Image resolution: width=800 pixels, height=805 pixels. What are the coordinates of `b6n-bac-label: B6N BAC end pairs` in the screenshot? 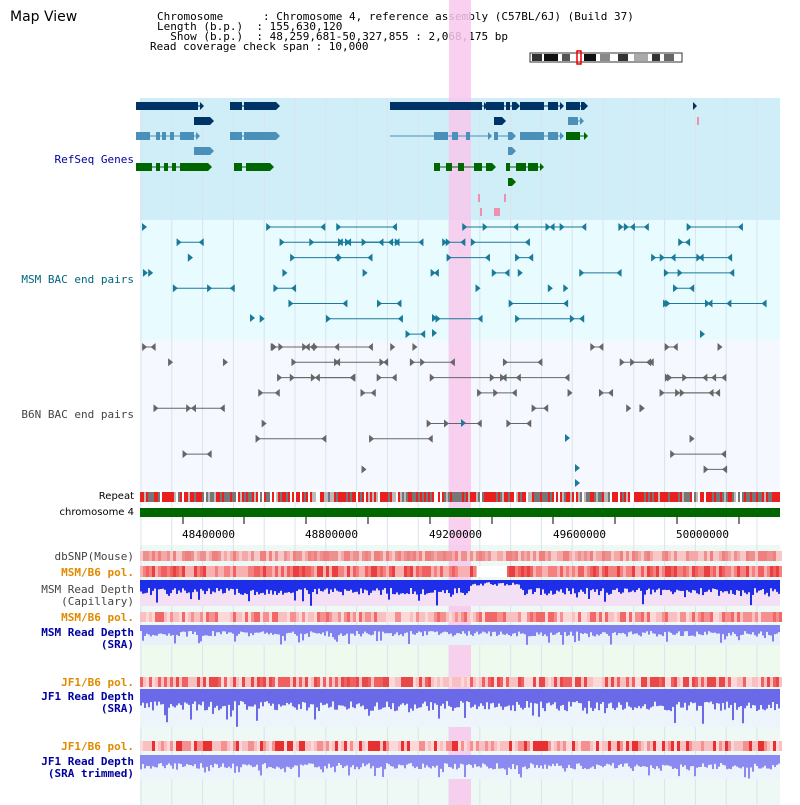 It's located at (77, 414).